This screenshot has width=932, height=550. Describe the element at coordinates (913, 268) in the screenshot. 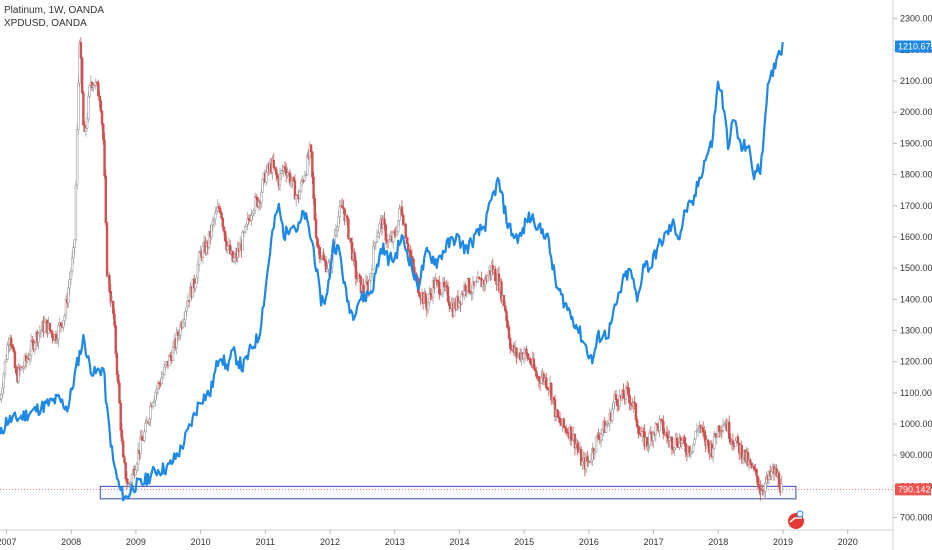

I see `price-tags: 1210.675 790.142` at that location.